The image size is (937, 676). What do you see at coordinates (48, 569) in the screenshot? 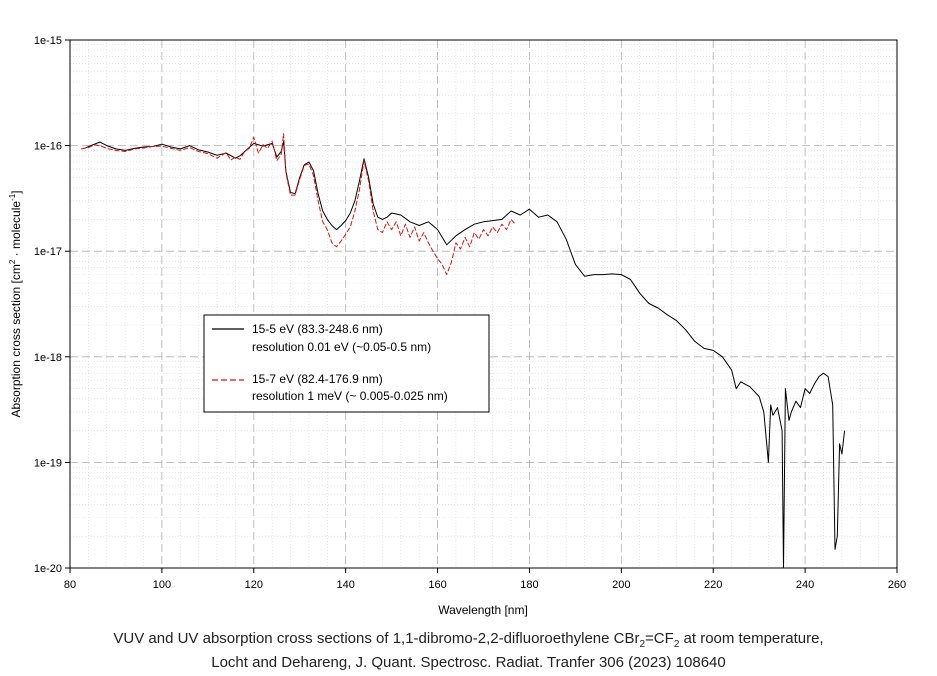
I see `y-tick-label: 1e-20` at bounding box center [48, 569].